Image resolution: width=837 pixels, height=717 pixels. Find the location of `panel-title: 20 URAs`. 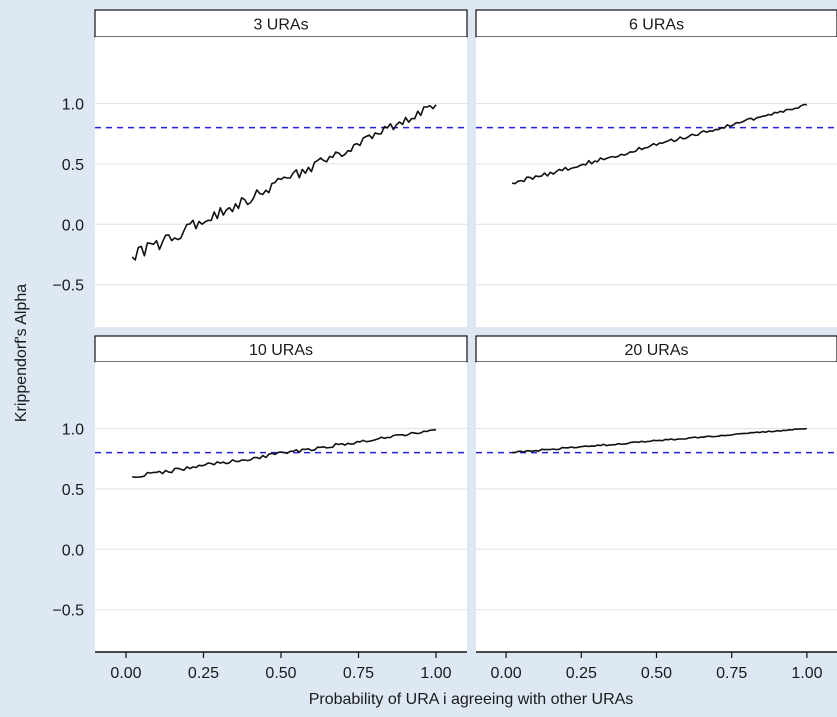

panel-title: 20 URAs is located at coordinates (656, 350).